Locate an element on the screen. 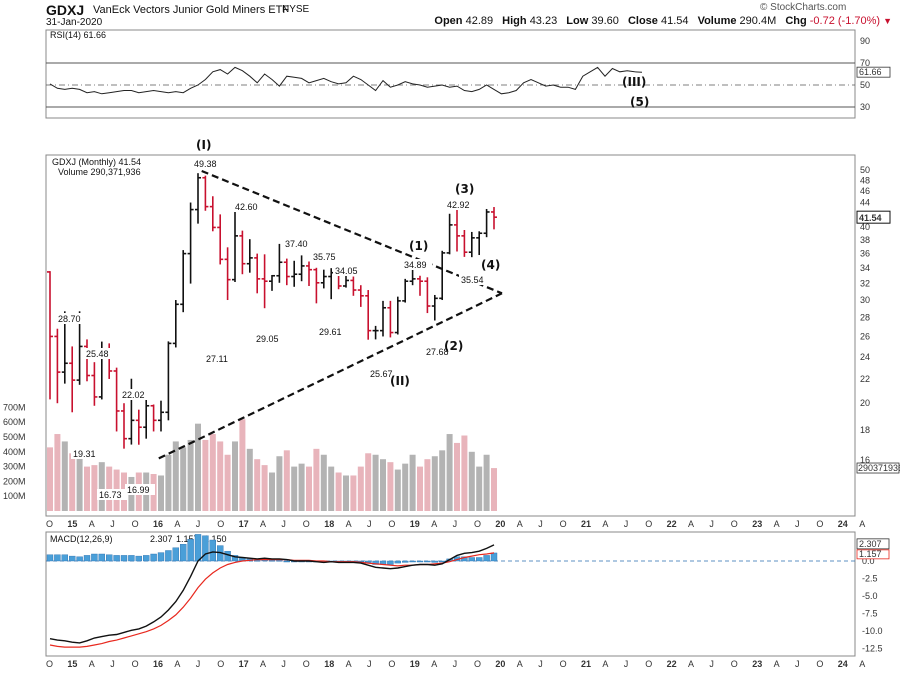 The image size is (900, 673). price-label: 29.61 is located at coordinates (330, 332).